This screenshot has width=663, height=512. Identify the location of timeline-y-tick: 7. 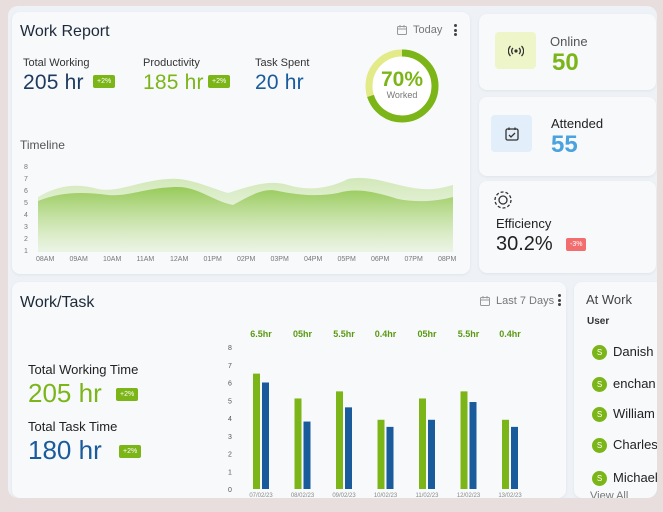
(26, 179).